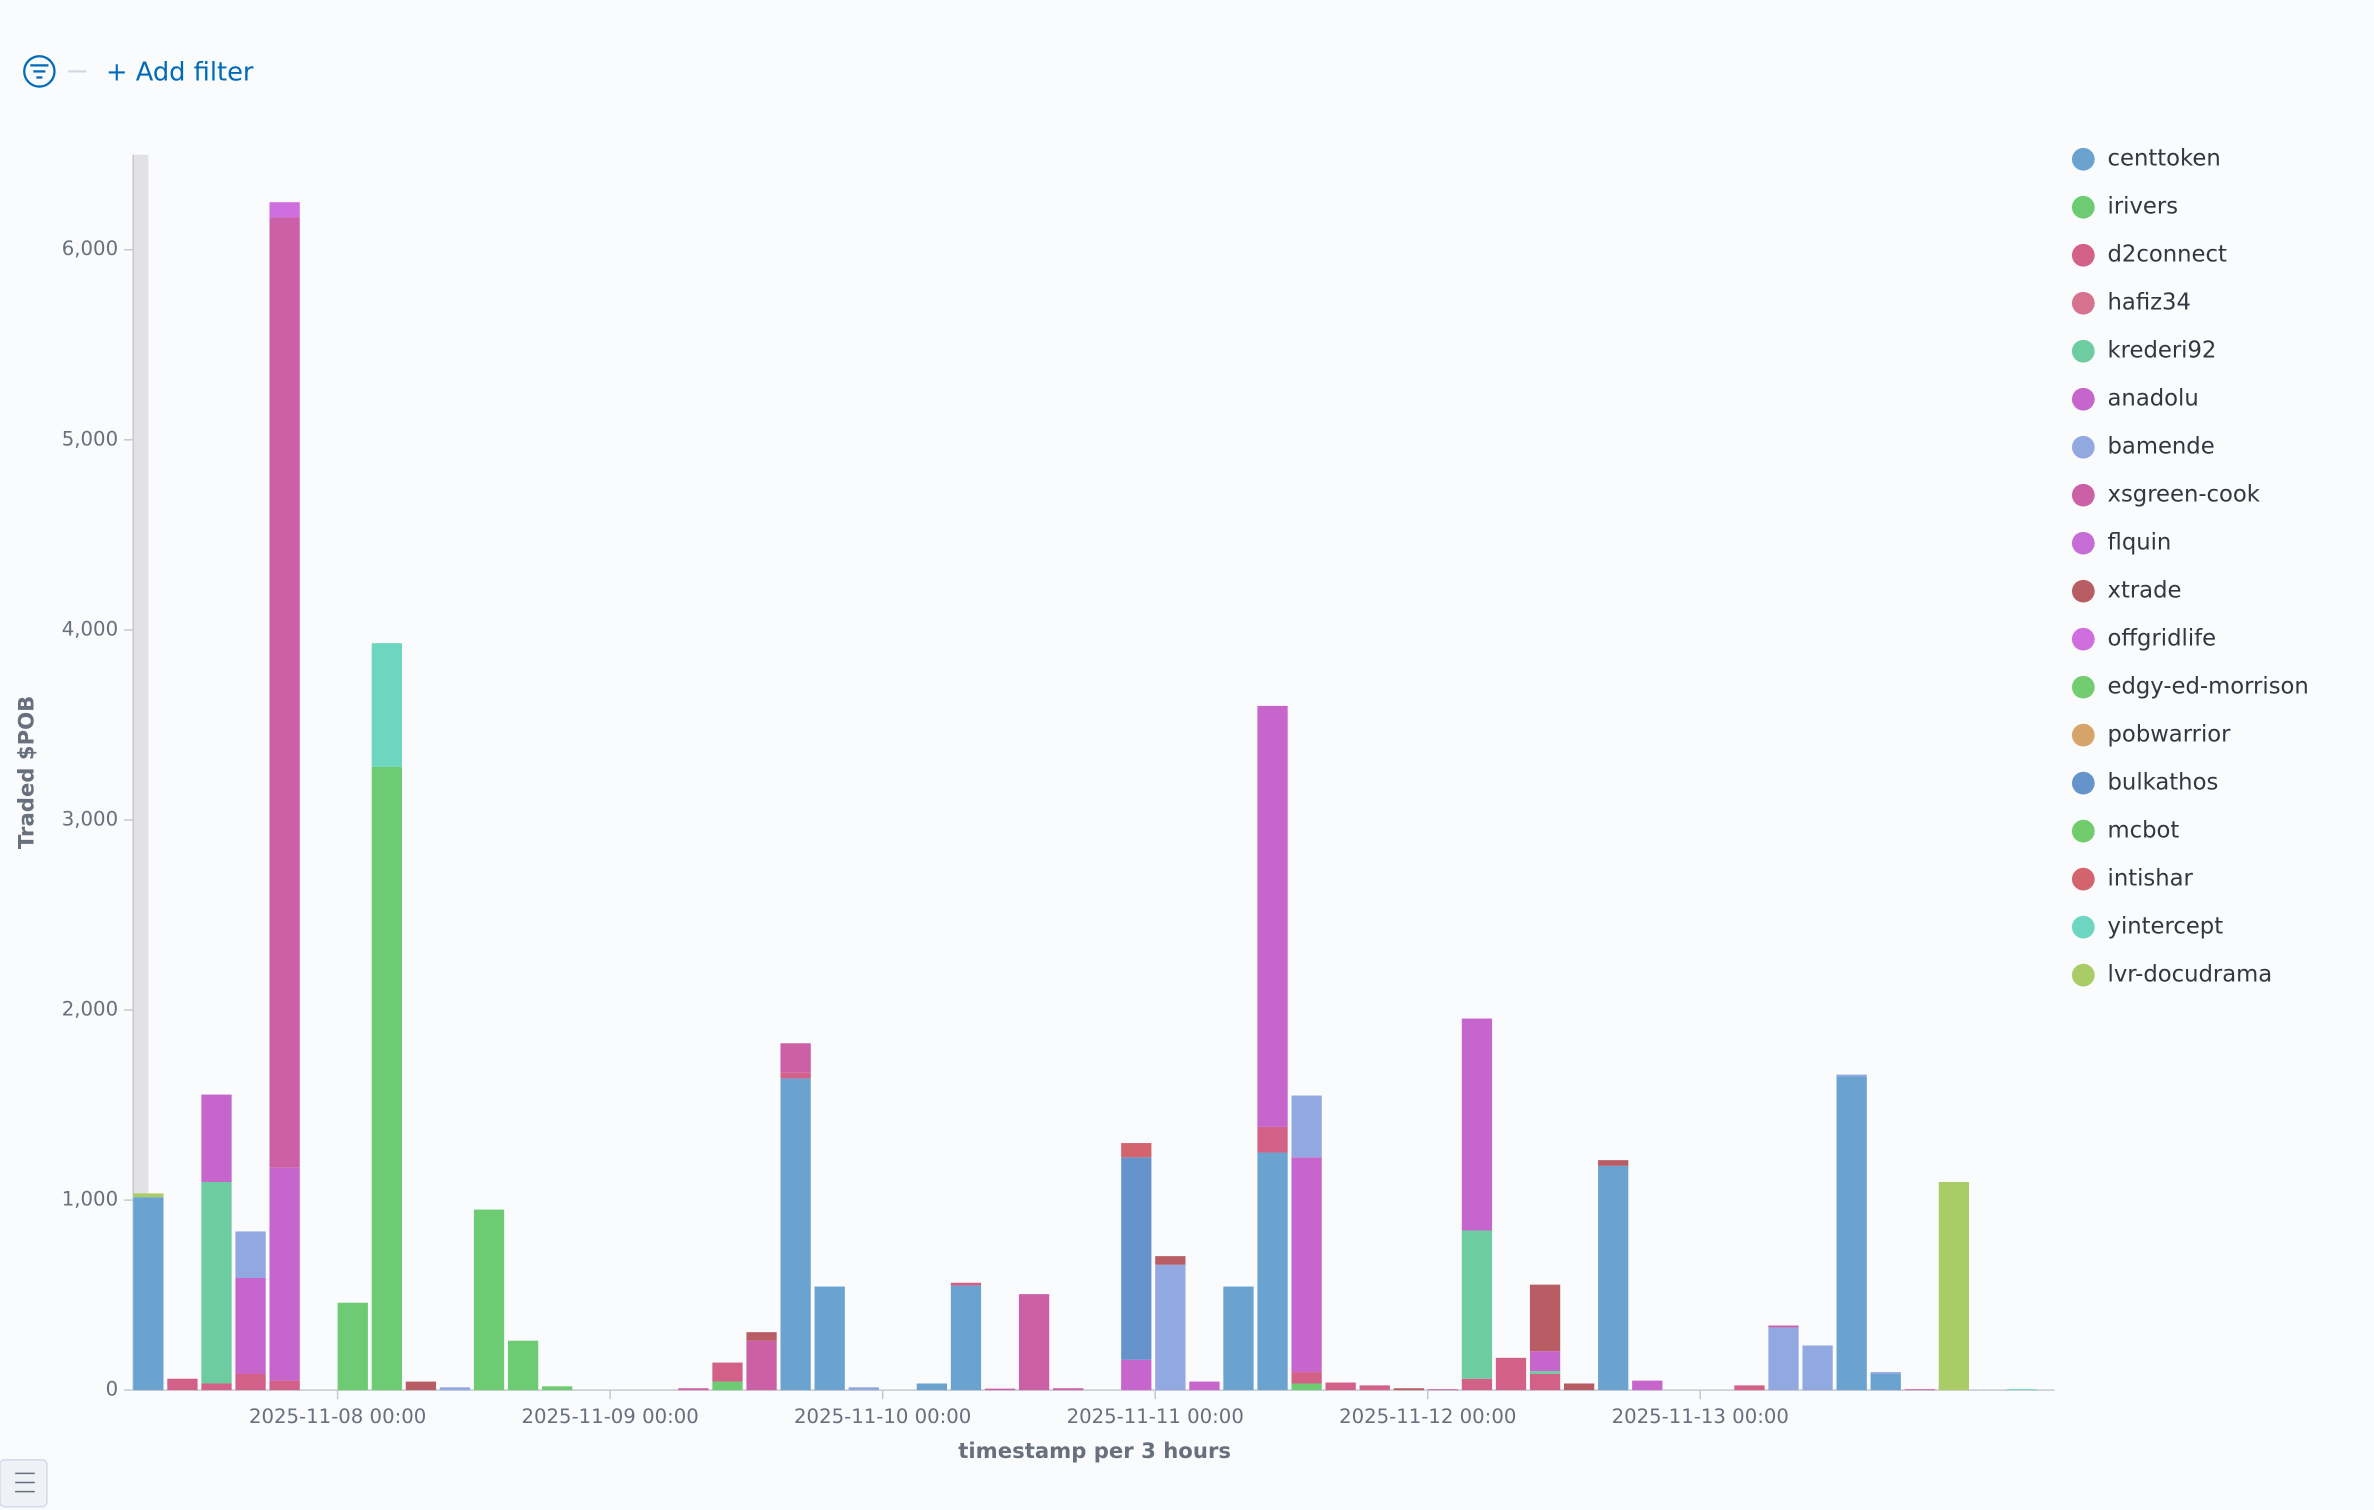 The image size is (2374, 1510). Describe the element at coordinates (2144, 831) in the screenshot. I see `legend-text: mcbot` at that location.